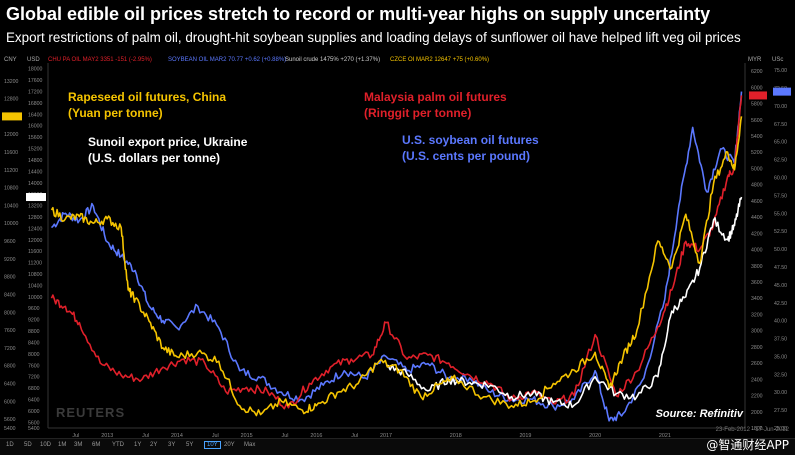  Describe the element at coordinates (757, 153) in the screenshot. I see `myr-tick-label: 5200` at that location.